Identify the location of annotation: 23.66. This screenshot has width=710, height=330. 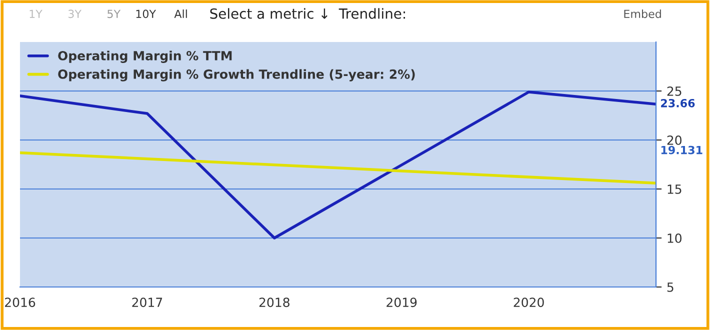
(678, 103).